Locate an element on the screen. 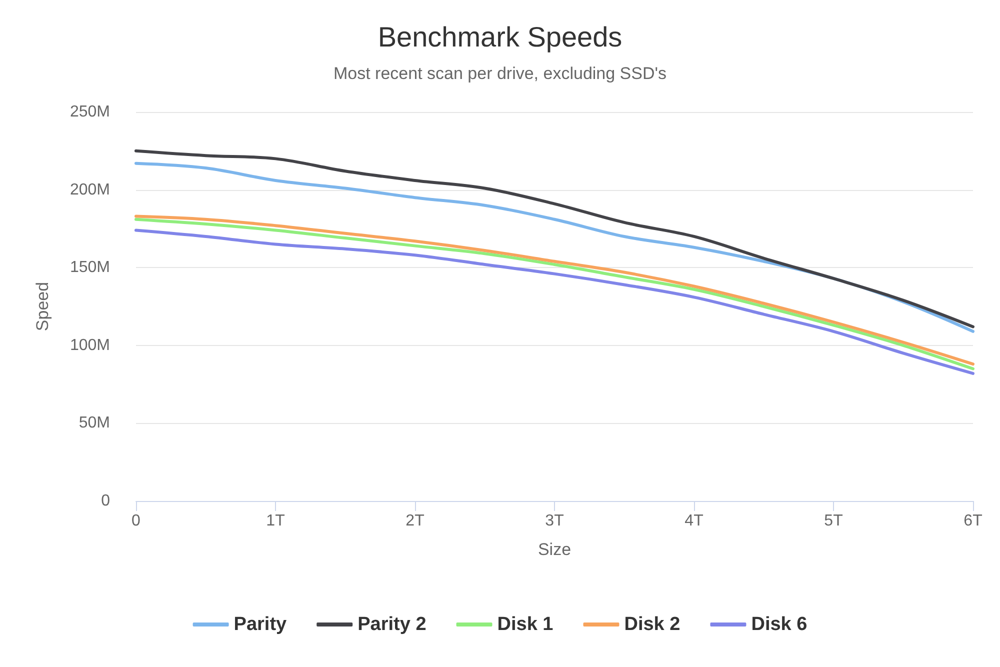 The height and width of the screenshot is (667, 1000). legend-label: Parity is located at coordinates (261, 624).